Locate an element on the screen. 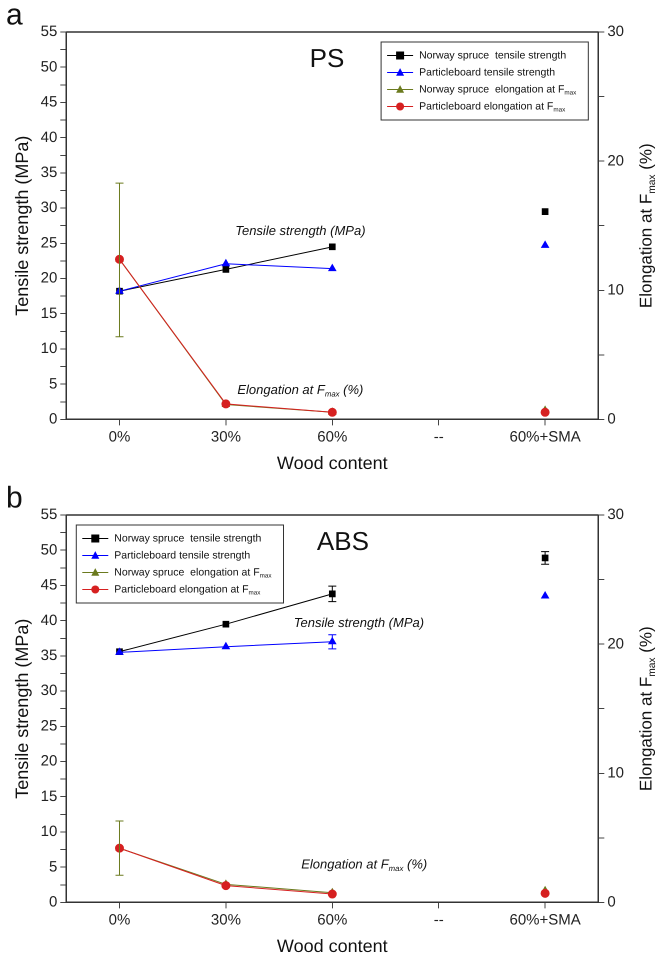  text: ABS is located at coordinates (342, 541).